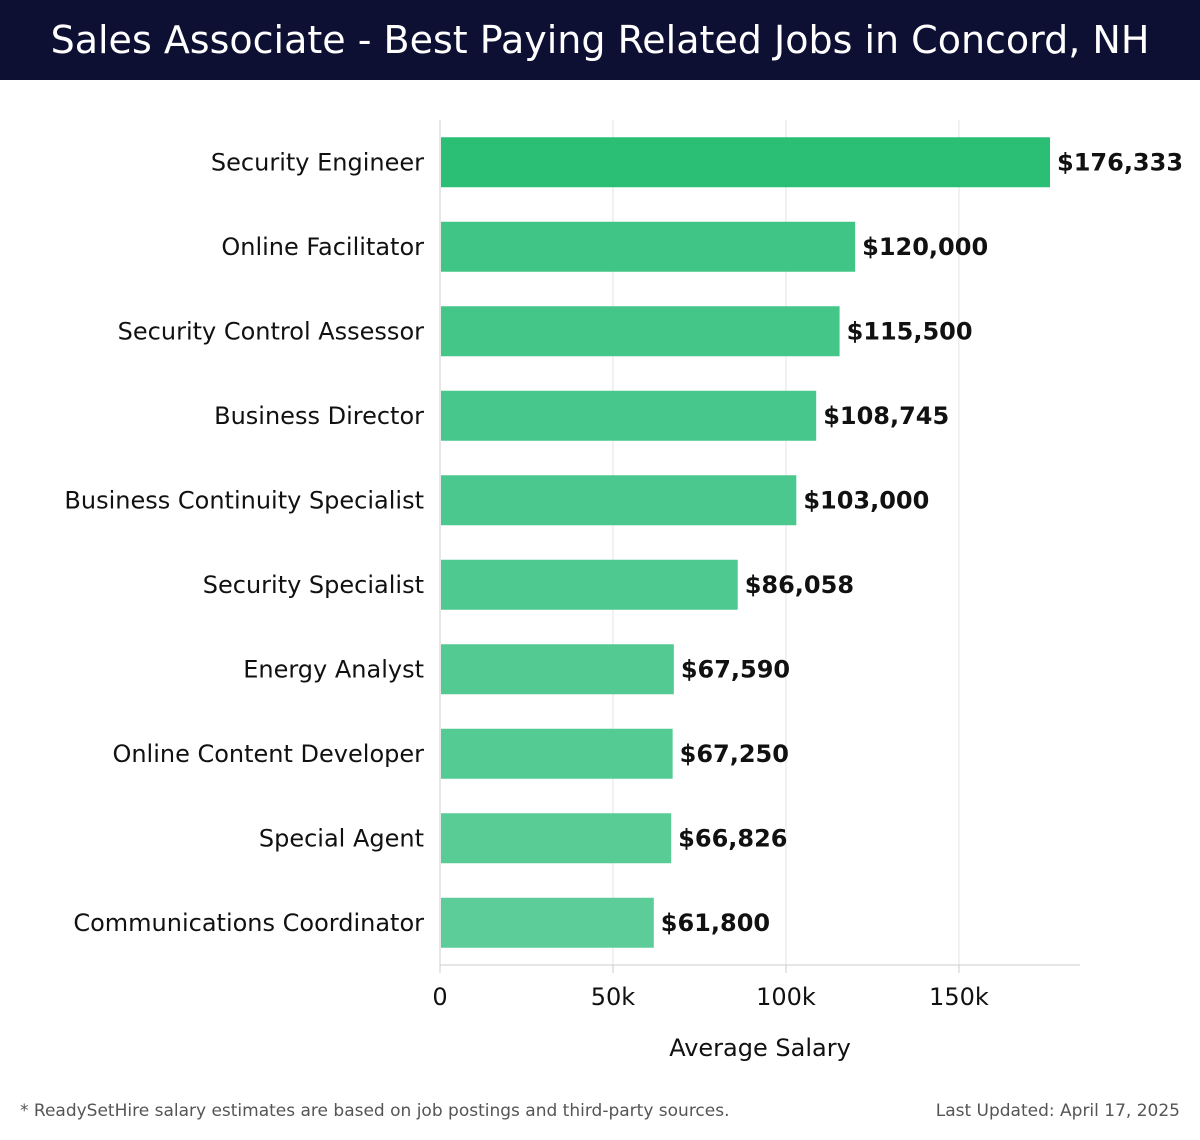 This screenshot has width=1200, height=1140. What do you see at coordinates (734, 754) in the screenshot?
I see `value-label: $67,250` at bounding box center [734, 754].